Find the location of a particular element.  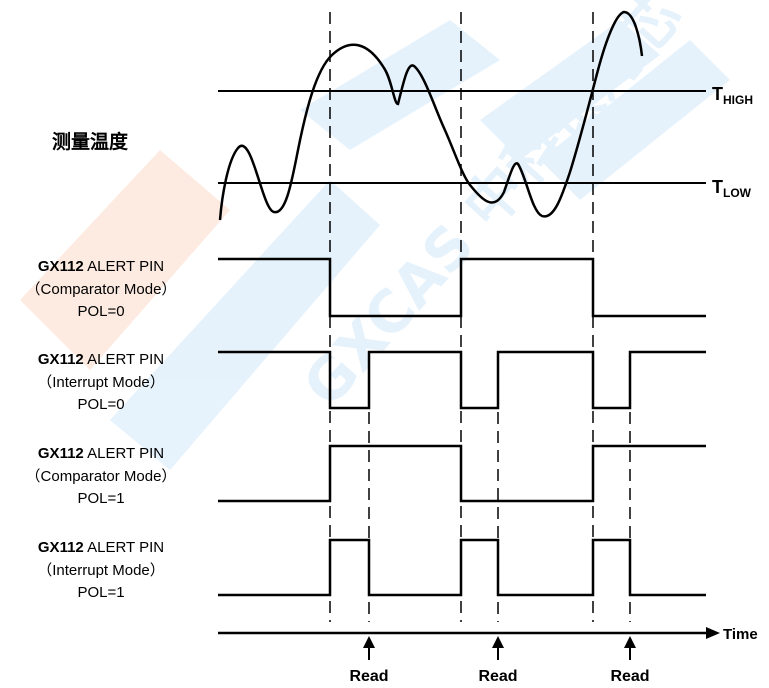

t-low-label: TLOW is located at coordinates (732, 188).